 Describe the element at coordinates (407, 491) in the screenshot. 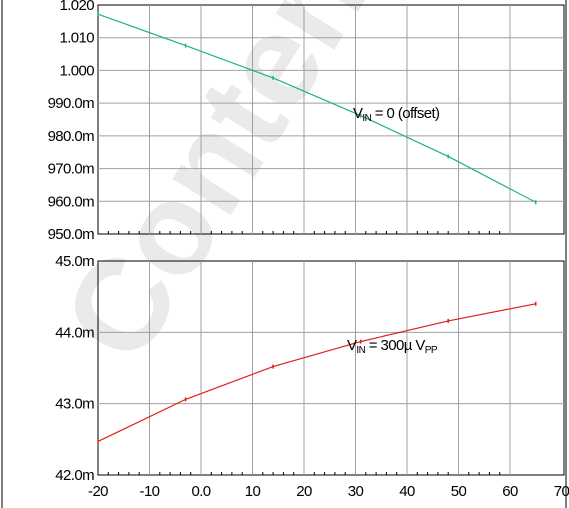

I see `x-tick-label: 40` at that location.